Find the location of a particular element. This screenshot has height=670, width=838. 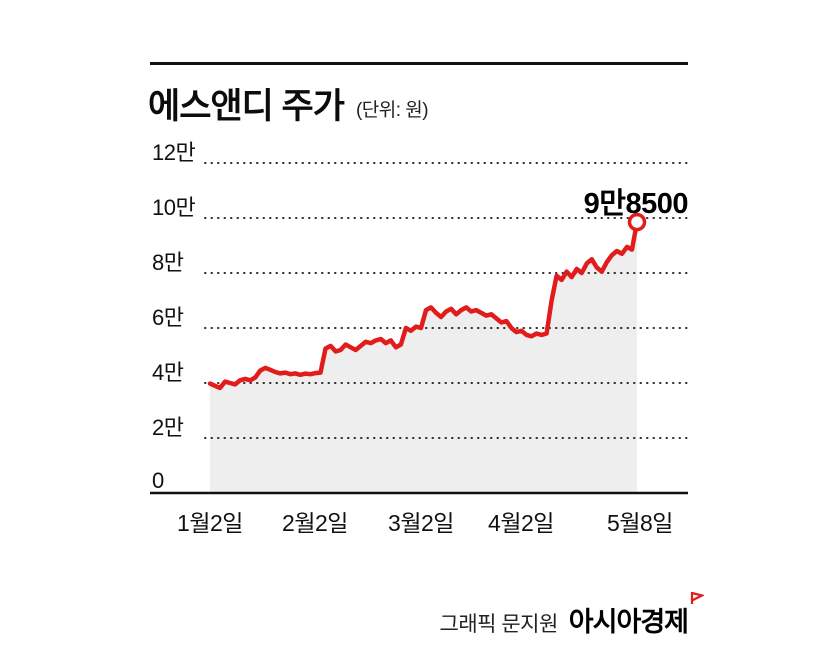

y-tick-100000: 10만 is located at coordinates (174, 207).